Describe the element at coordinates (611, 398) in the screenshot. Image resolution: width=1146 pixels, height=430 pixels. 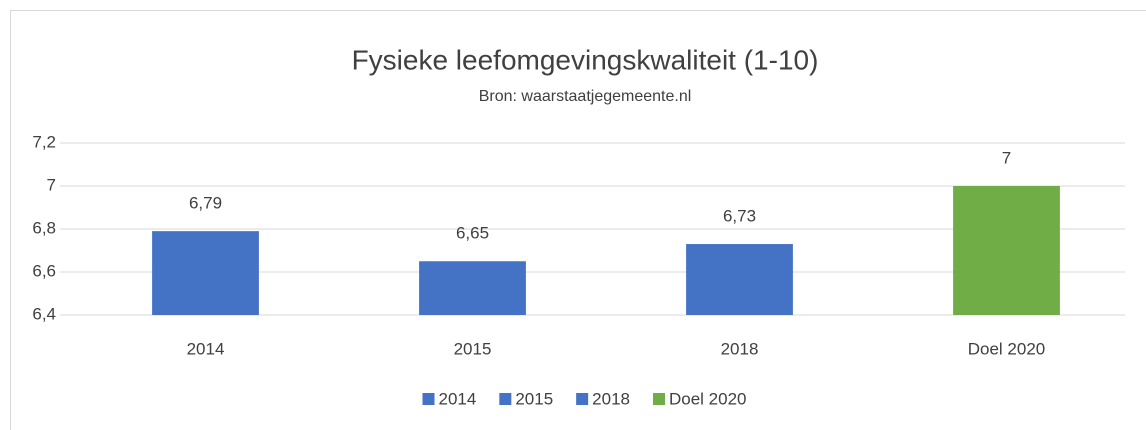
I see `legend-label: 2018` at that location.